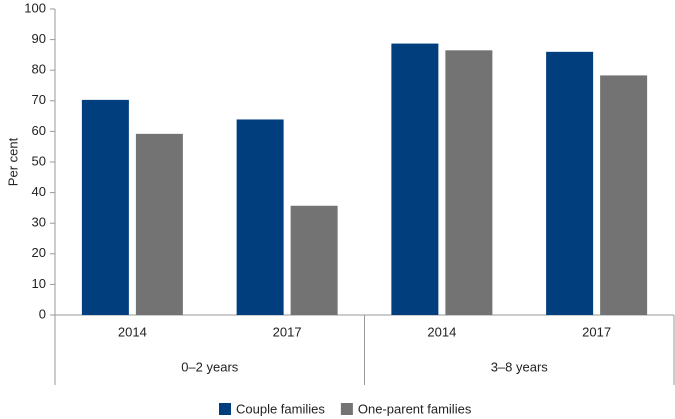 The image size is (675, 419). What do you see at coordinates (39, 283) in the screenshot?
I see `y-tick-label: 10` at bounding box center [39, 283].